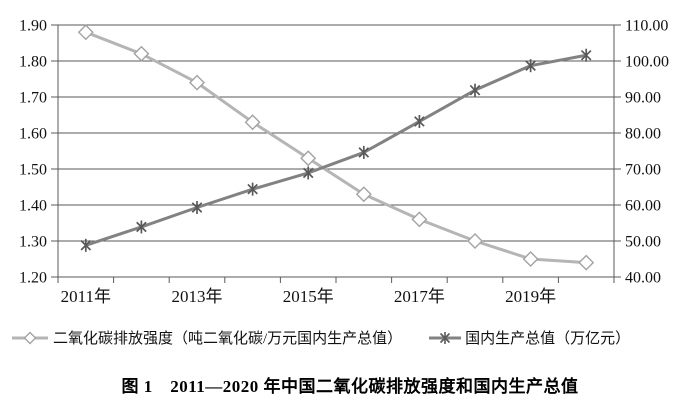 The height and width of the screenshot is (410, 700). Describe the element at coordinates (33, 206) in the screenshot. I see `left-axis-tick-label: 1.40` at that location.